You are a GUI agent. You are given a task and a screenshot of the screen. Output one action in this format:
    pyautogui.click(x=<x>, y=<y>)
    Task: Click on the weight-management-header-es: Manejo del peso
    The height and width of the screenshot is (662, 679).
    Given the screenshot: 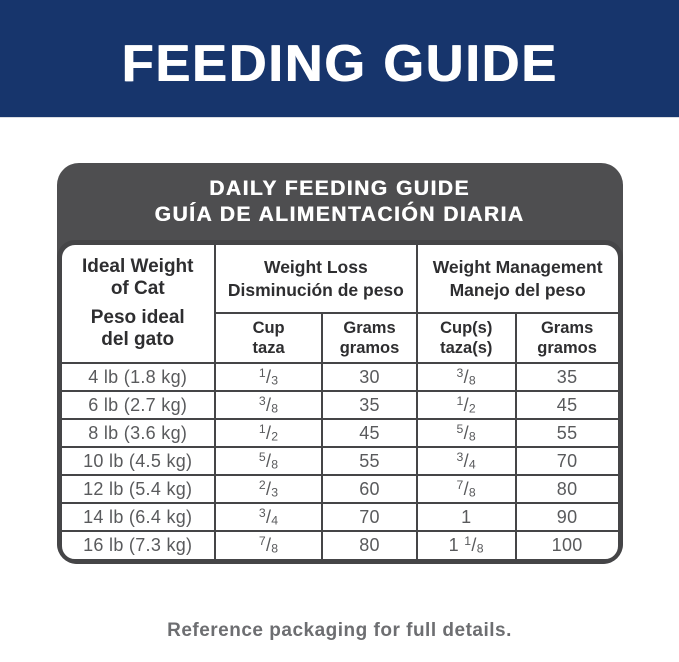 What is the action you would take?
    pyautogui.click(x=517, y=289)
    